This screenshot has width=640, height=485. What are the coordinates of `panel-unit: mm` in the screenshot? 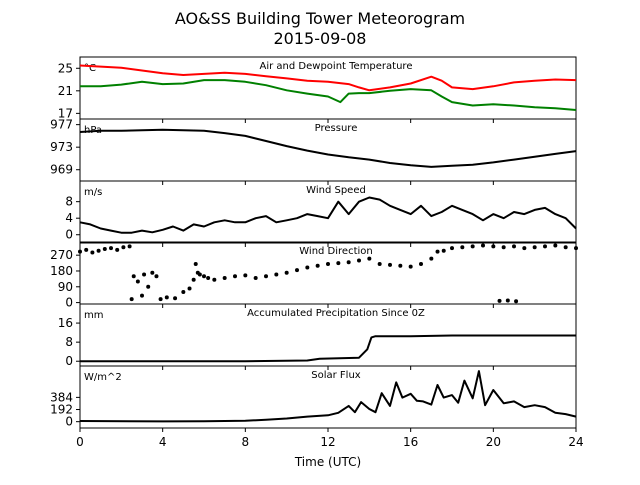 It's located at (93, 315).